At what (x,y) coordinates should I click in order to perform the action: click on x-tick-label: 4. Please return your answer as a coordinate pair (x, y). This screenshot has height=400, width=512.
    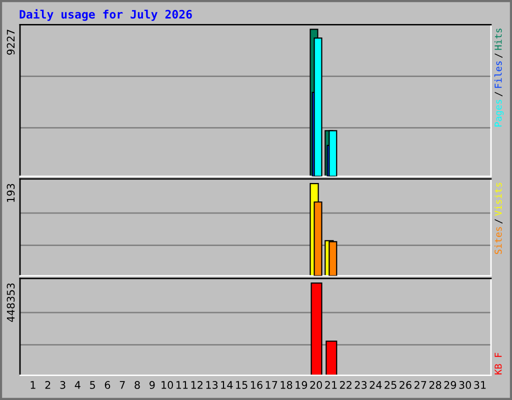
    Looking at the image, I should click on (77, 385).